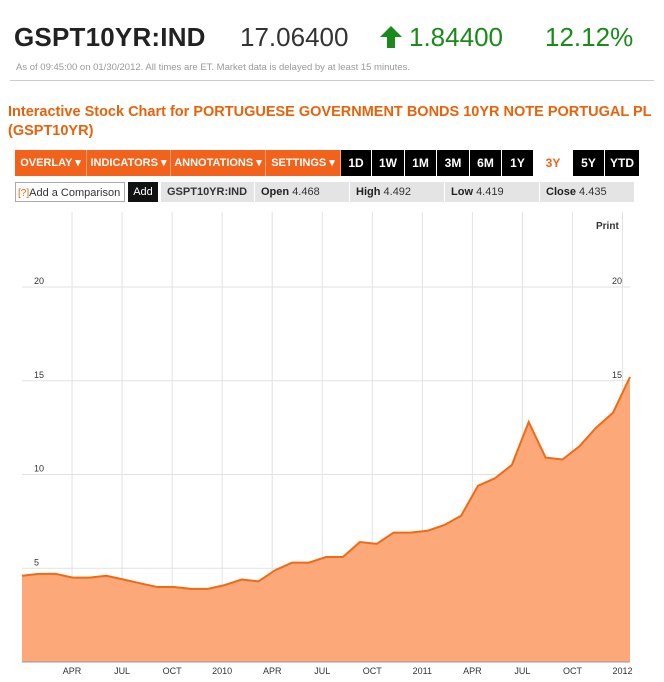 Image resolution: width=664 pixels, height=682 pixels. What do you see at coordinates (622, 671) in the screenshot?
I see `x-tick-label: 2012` at bounding box center [622, 671].